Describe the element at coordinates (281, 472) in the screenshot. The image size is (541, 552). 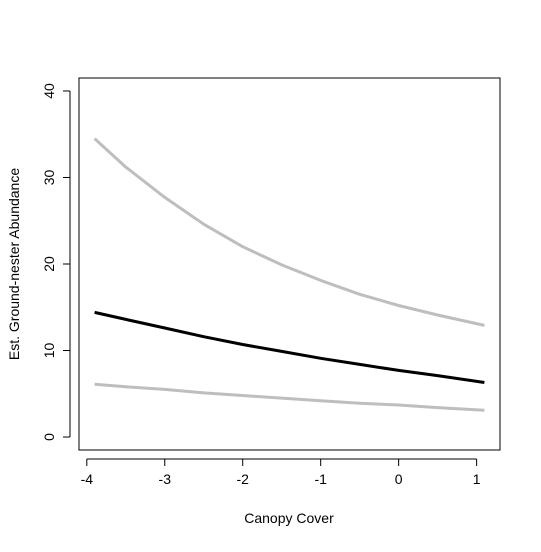
I see `x-axis: -4 -3 -2 -1 0 1` at that location.